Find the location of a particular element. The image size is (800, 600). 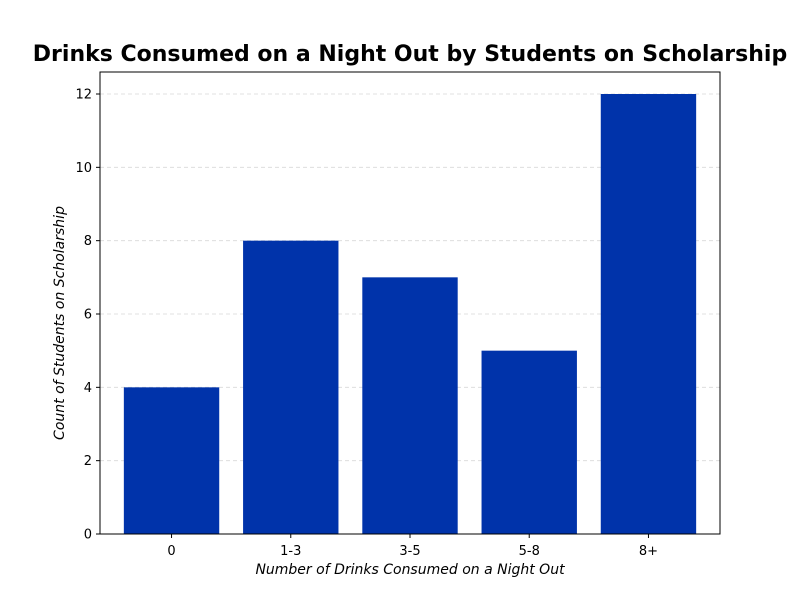

x-tick-label: 3-5 is located at coordinates (409, 551).